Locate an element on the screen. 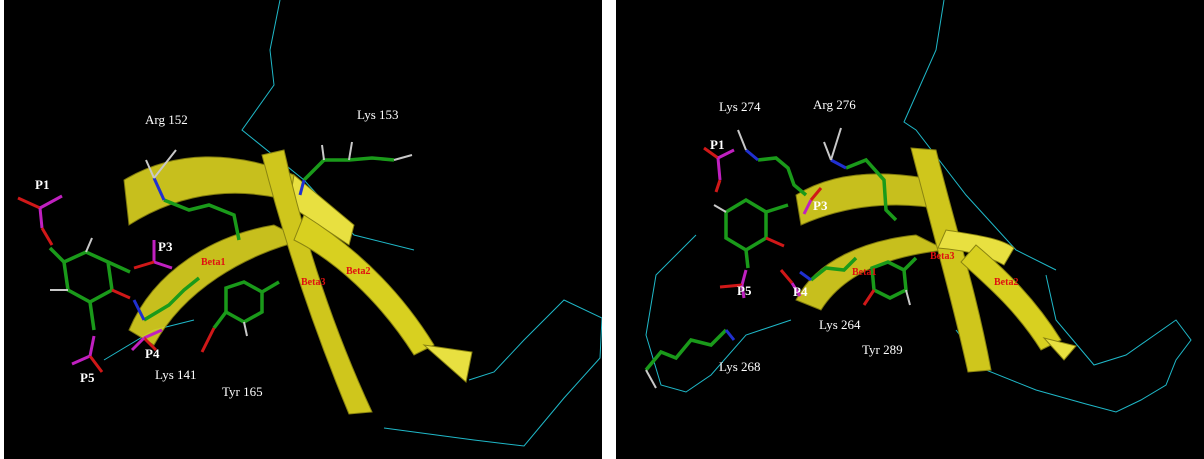 This screenshot has width=1204, height=459. residue-label-tyr289: Tyr 289 is located at coordinates (882, 349).